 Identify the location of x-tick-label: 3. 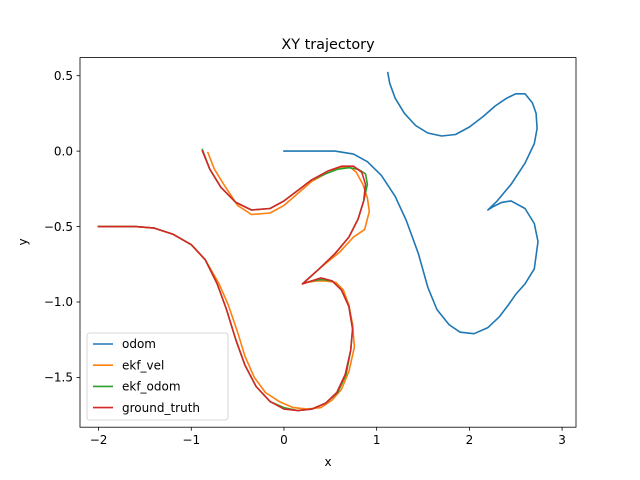
(562, 440).